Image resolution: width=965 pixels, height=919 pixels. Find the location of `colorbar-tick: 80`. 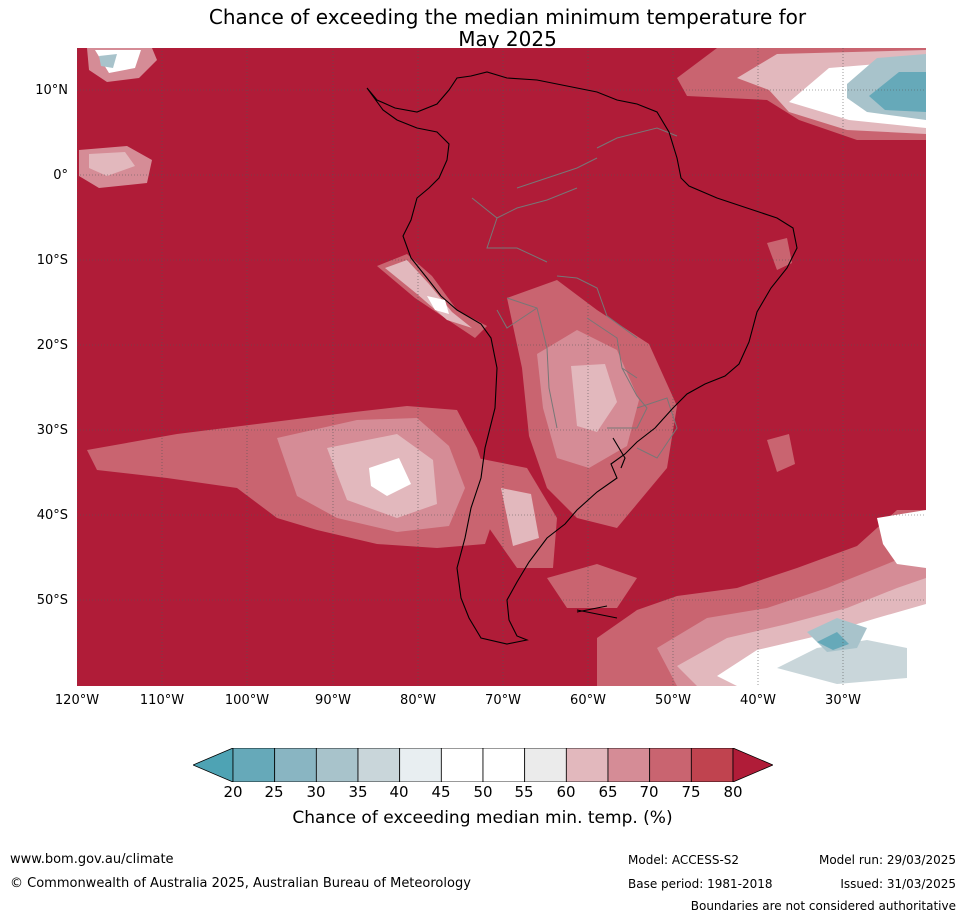

colorbar-tick: 80 is located at coordinates (733, 792).